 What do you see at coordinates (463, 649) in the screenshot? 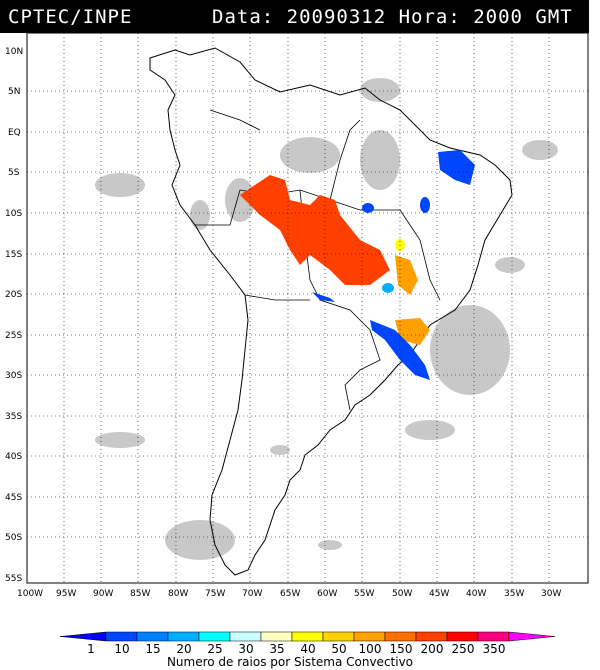
I see `colorbar-label: 250` at bounding box center [463, 649].